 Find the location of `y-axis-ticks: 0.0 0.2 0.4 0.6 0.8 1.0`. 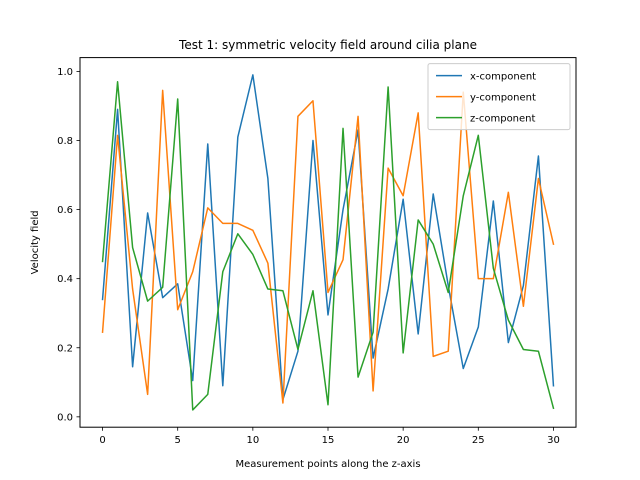

y-axis-ticks: 0.0 0.2 0.4 0.6 0.8 1.0 is located at coordinates (68, 245).